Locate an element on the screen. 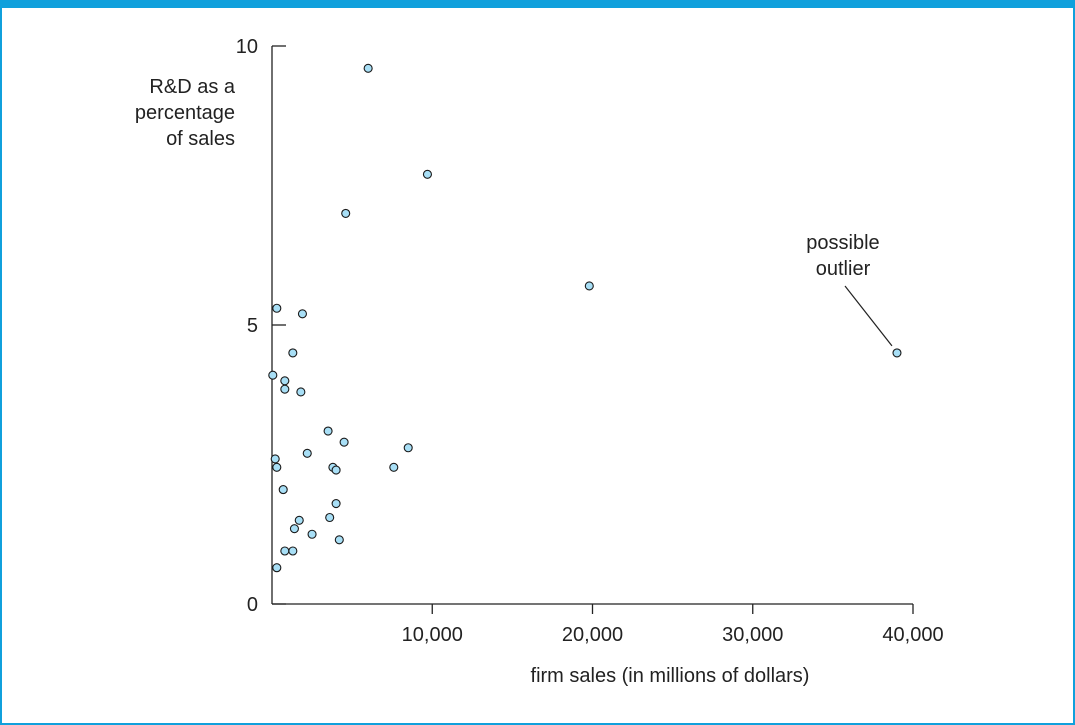 The width and height of the screenshot is (1075, 725). y-axis-label: R&D as a percentage of sales is located at coordinates (185, 113).